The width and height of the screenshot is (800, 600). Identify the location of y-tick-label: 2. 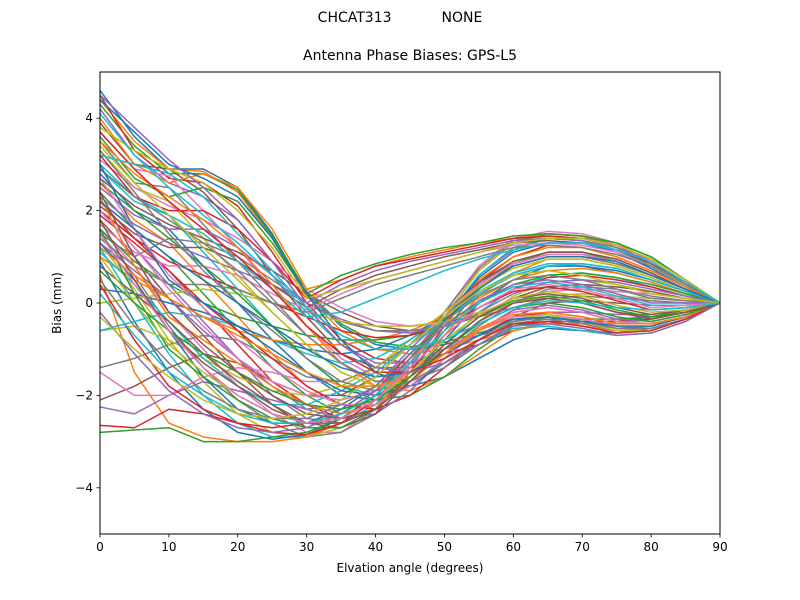
(89, 211).